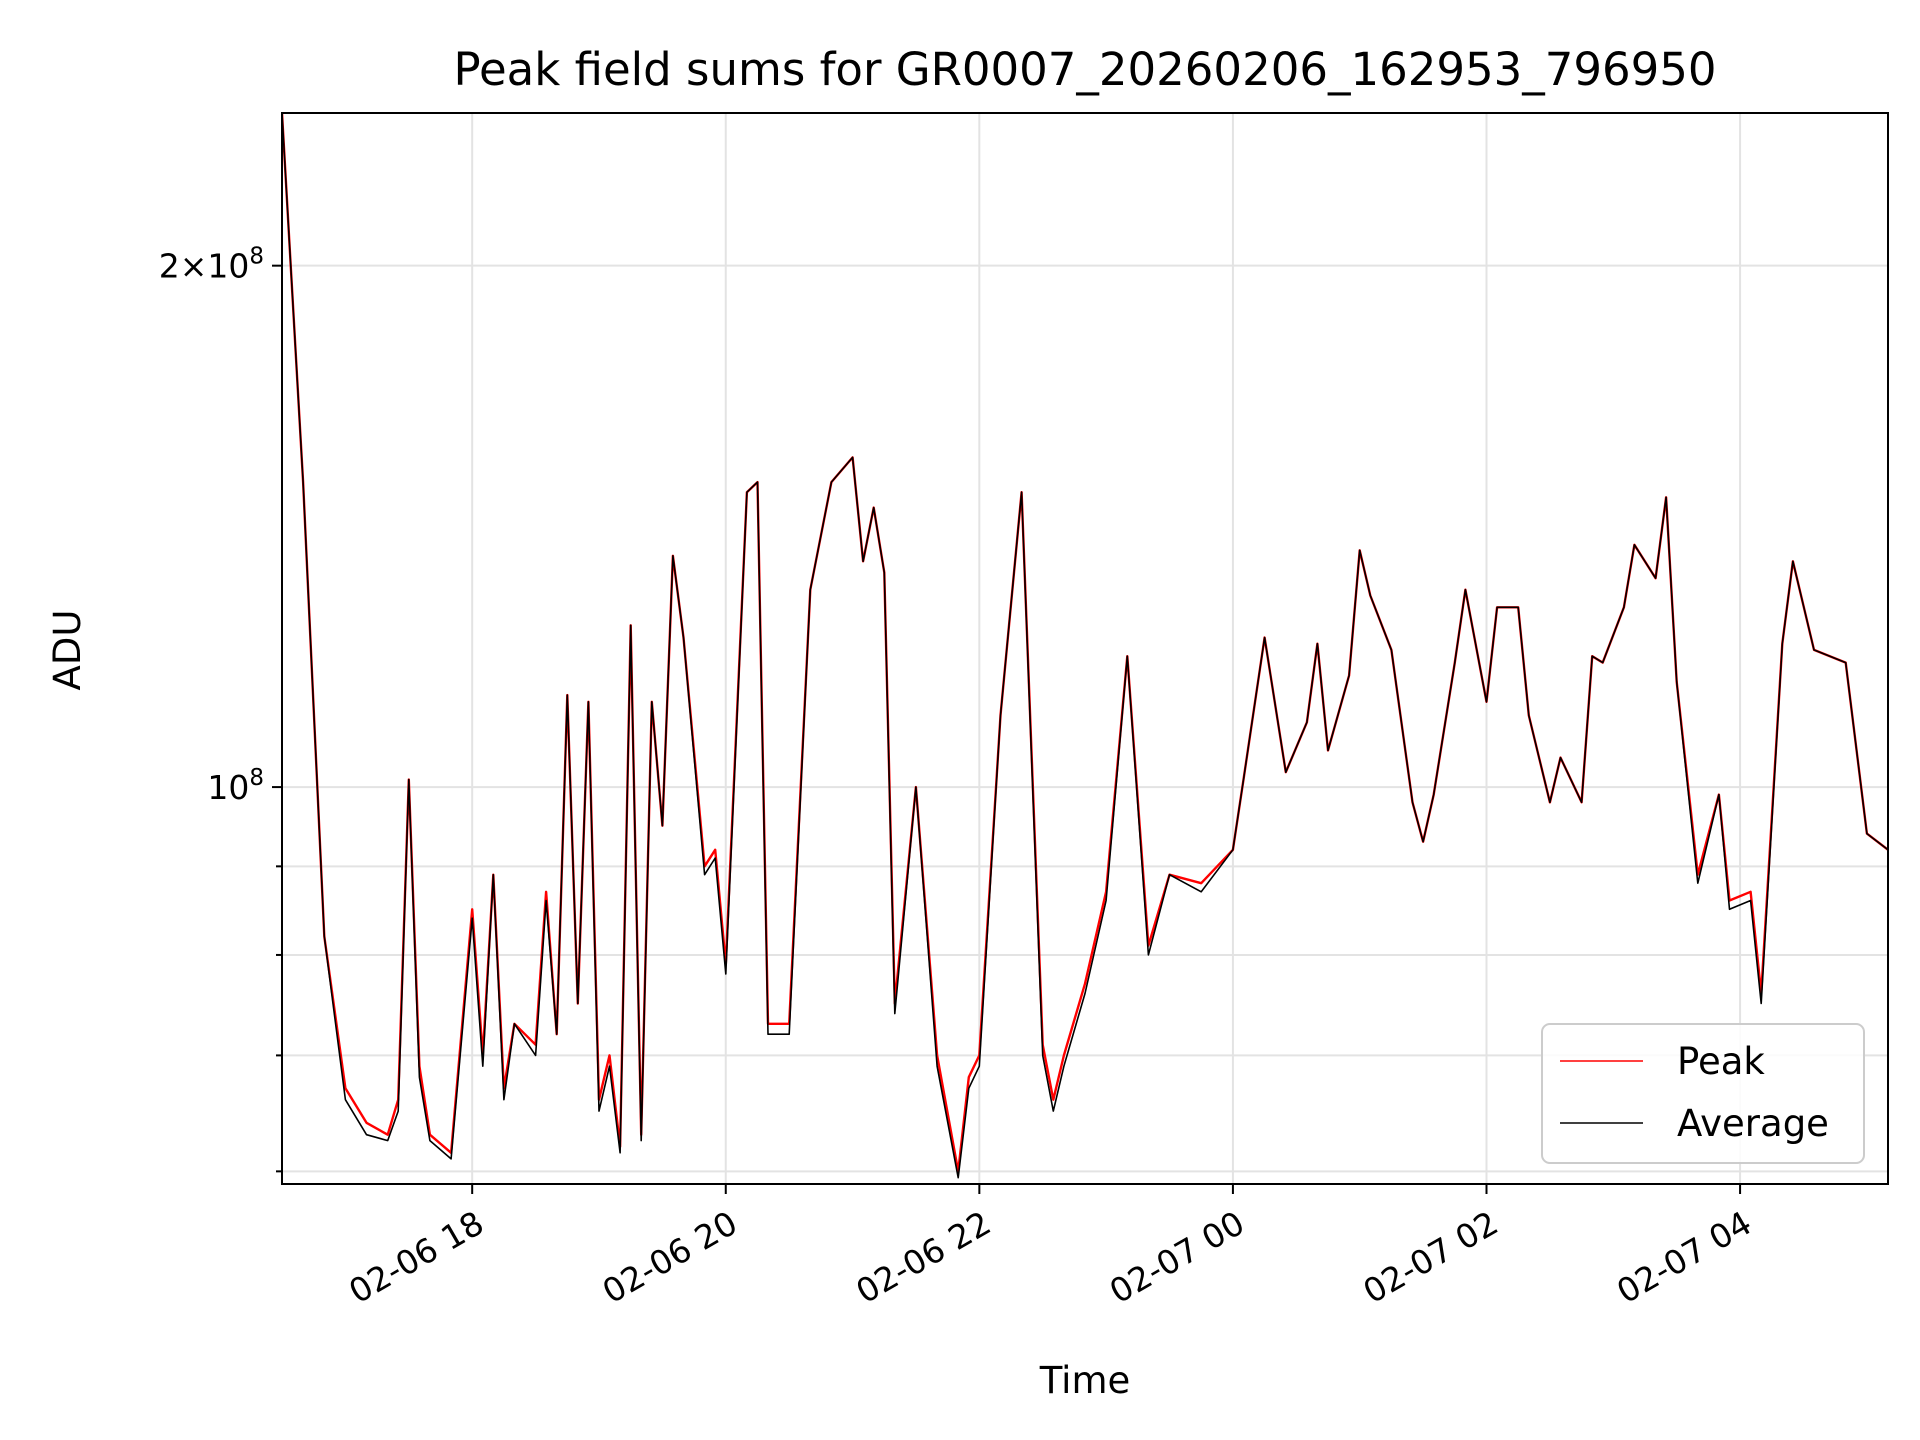 The width and height of the screenshot is (1920, 1440). Describe the element at coordinates (67, 650) in the screenshot. I see `y-axis-label: ADU` at that location.